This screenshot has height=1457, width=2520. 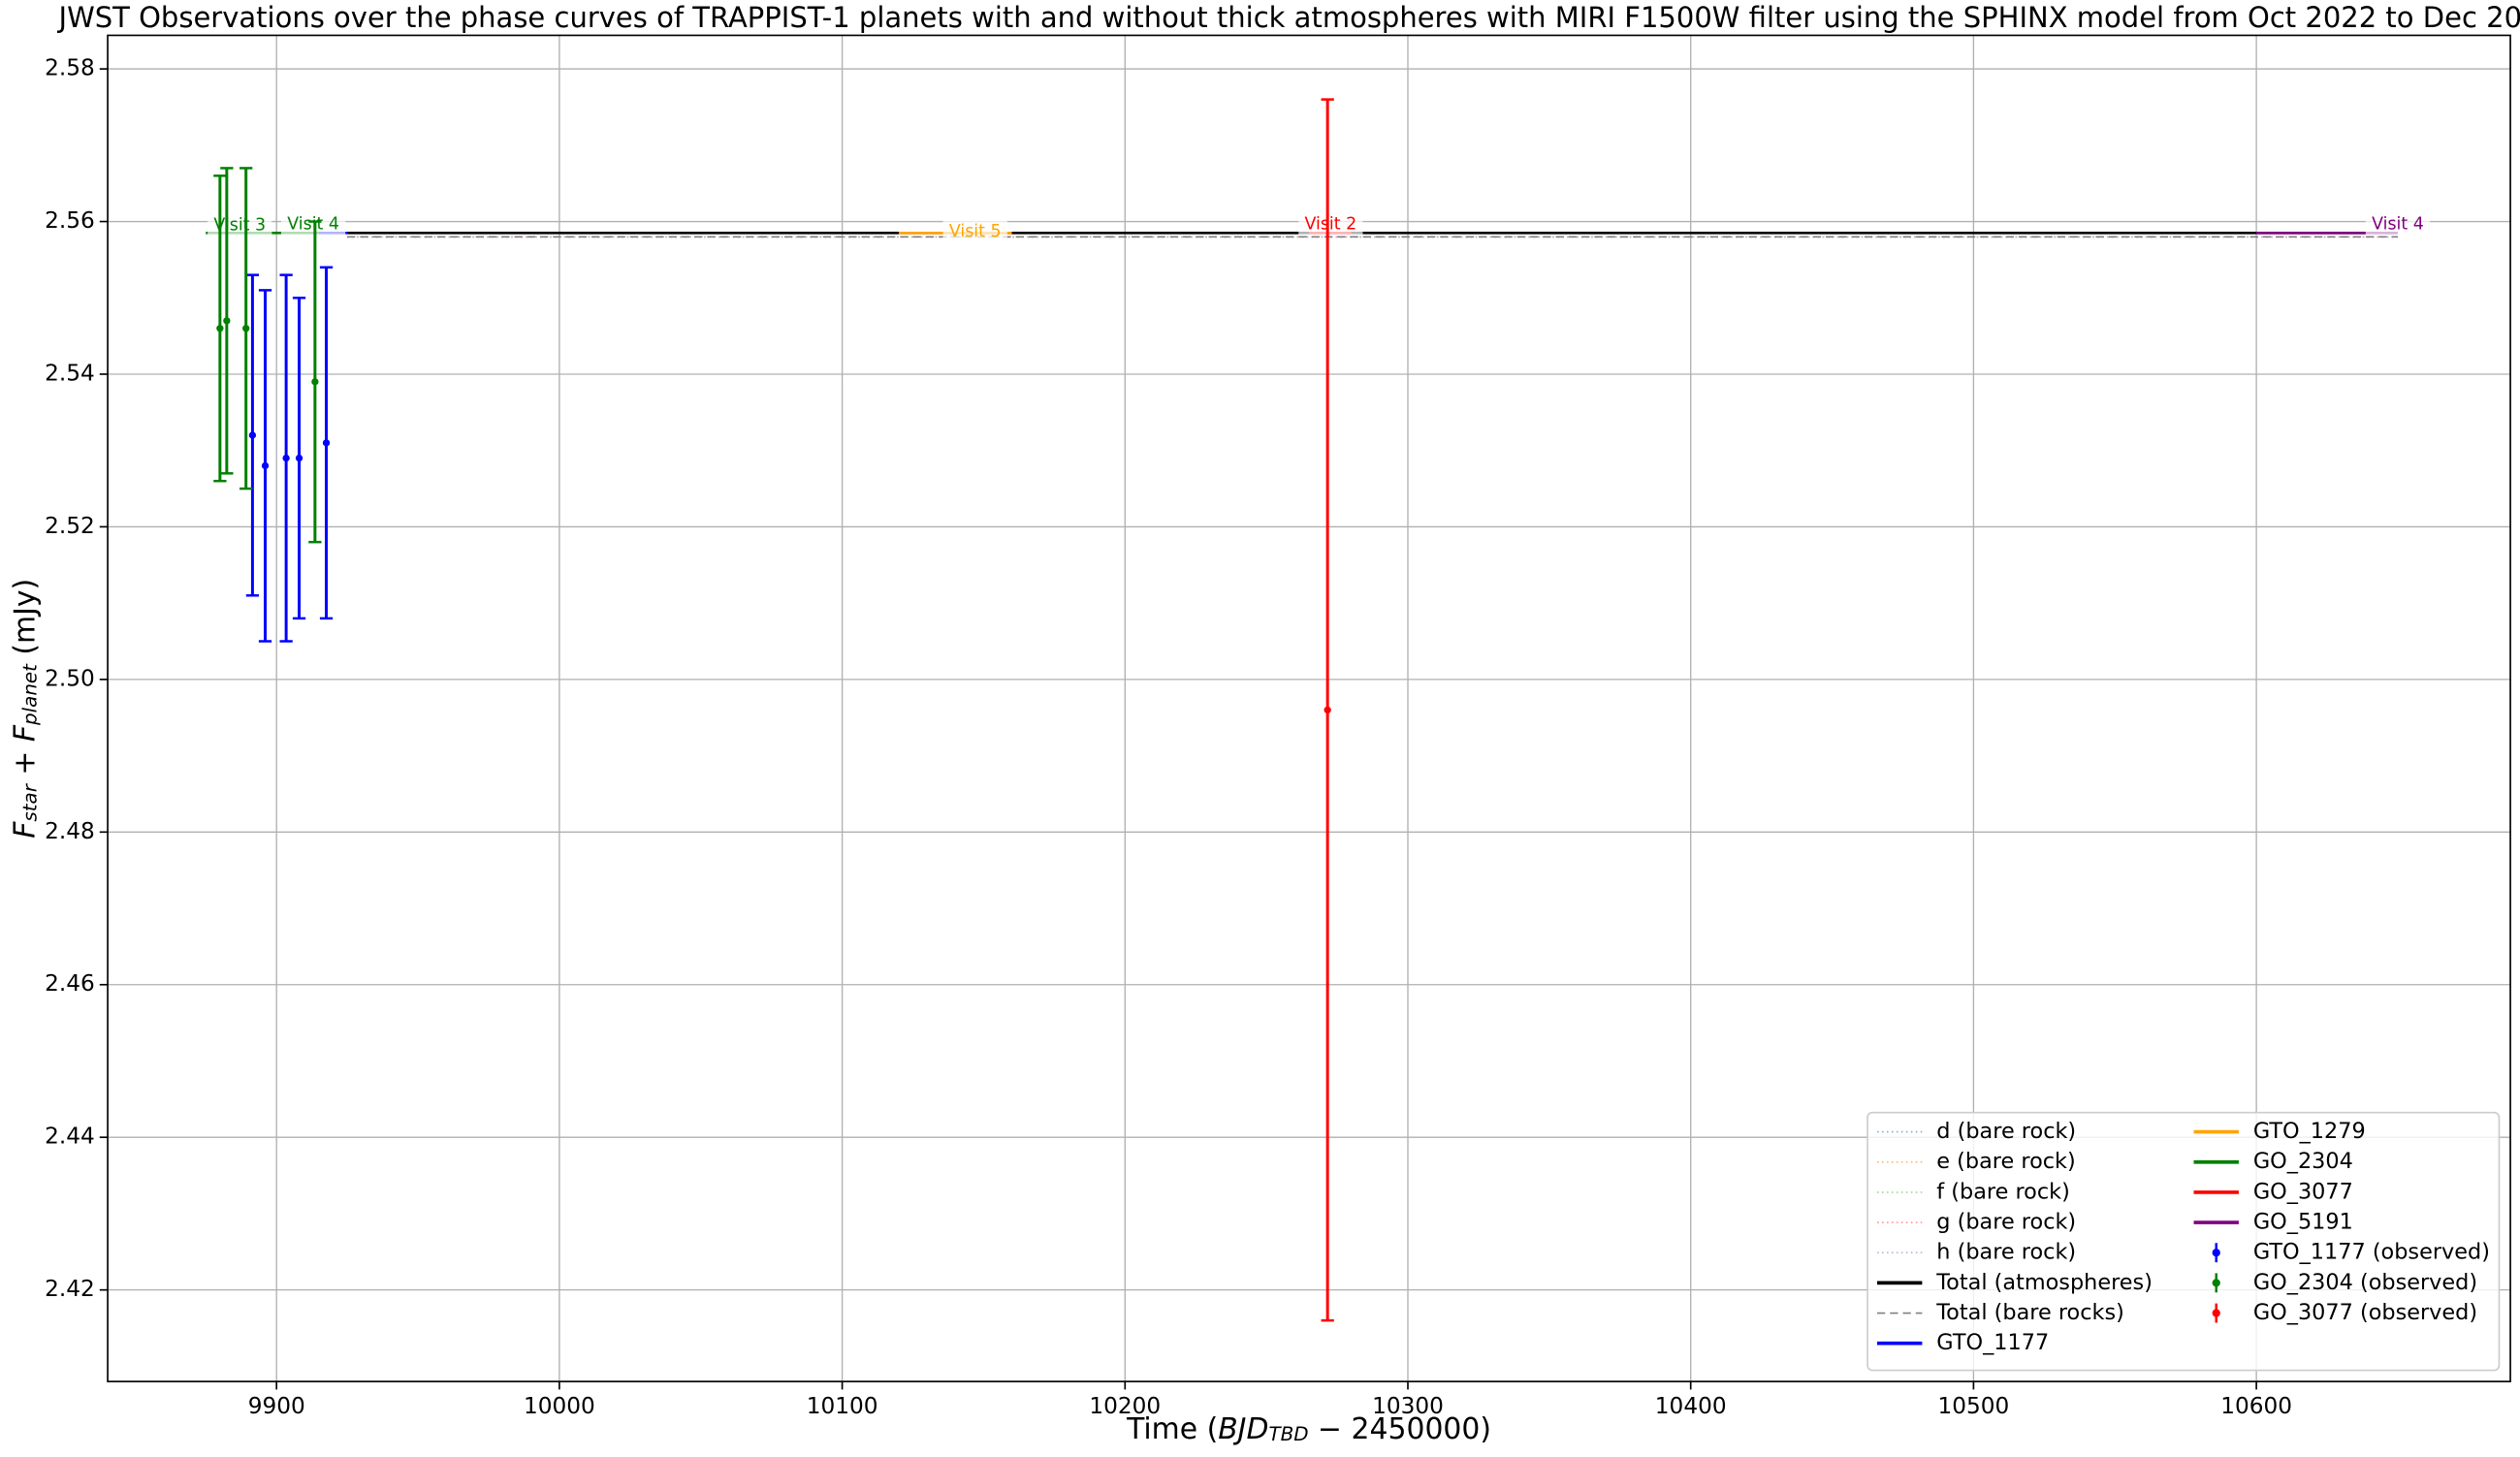 What do you see at coordinates (2256, 1406) in the screenshot?
I see `x-tick-label: 10600` at bounding box center [2256, 1406].